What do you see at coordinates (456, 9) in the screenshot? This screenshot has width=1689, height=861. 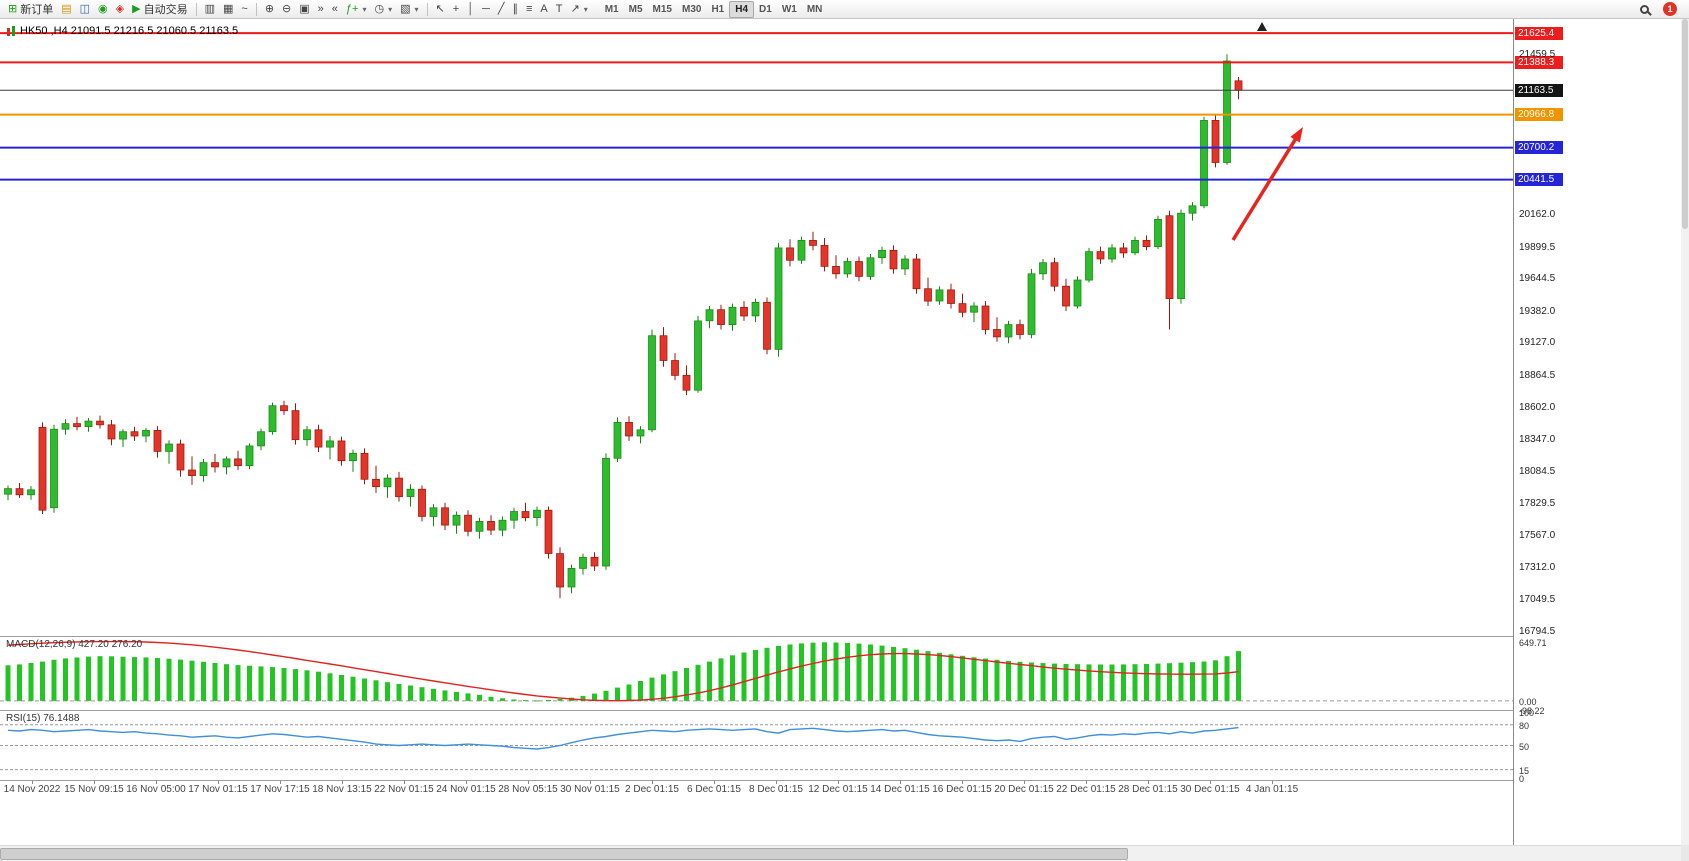 I see `crosshair-button: +` at bounding box center [456, 9].